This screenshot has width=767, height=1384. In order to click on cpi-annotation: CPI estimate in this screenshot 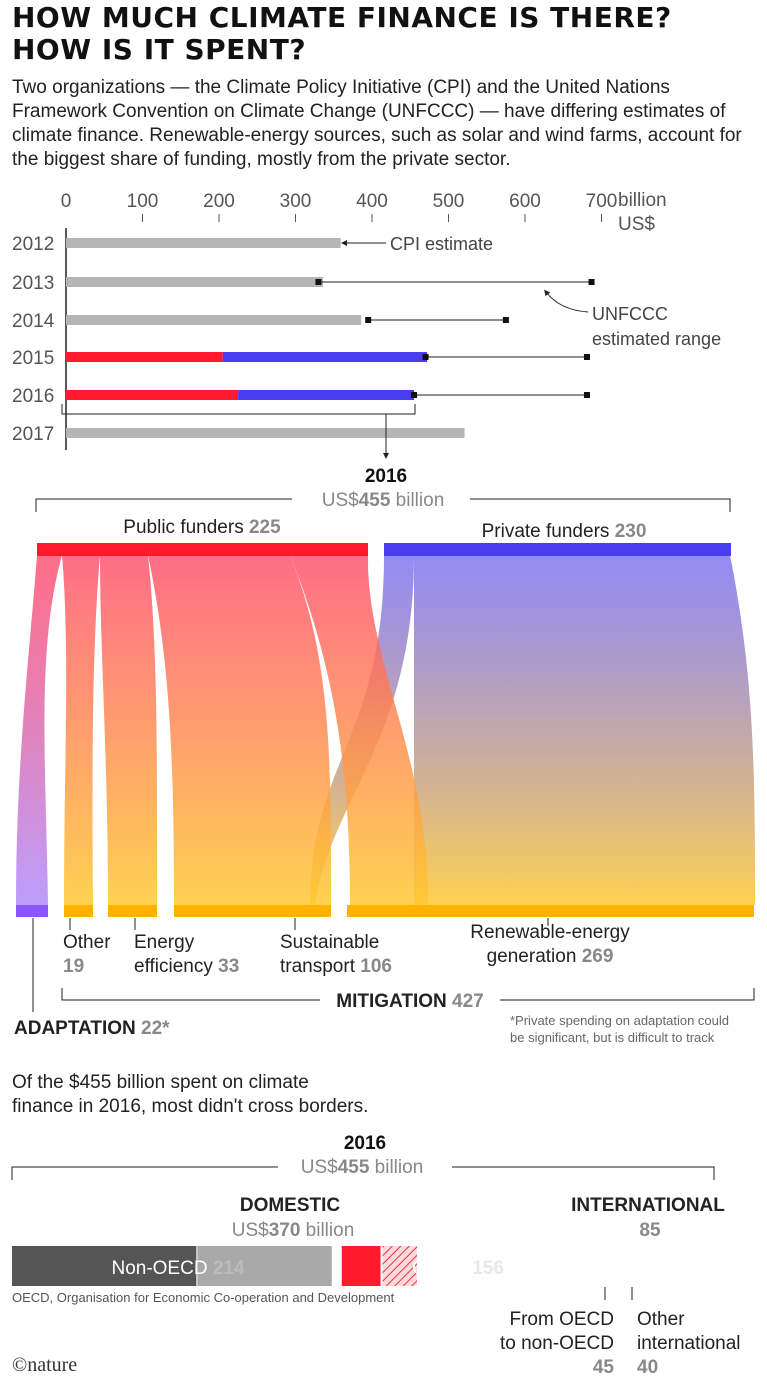, I will do `click(441, 244)`.